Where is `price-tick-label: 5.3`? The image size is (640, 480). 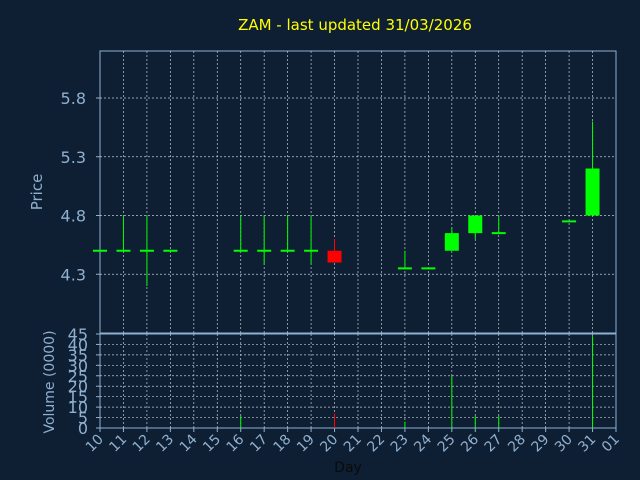
price-tick-label: 5.3 is located at coordinates (73, 157).